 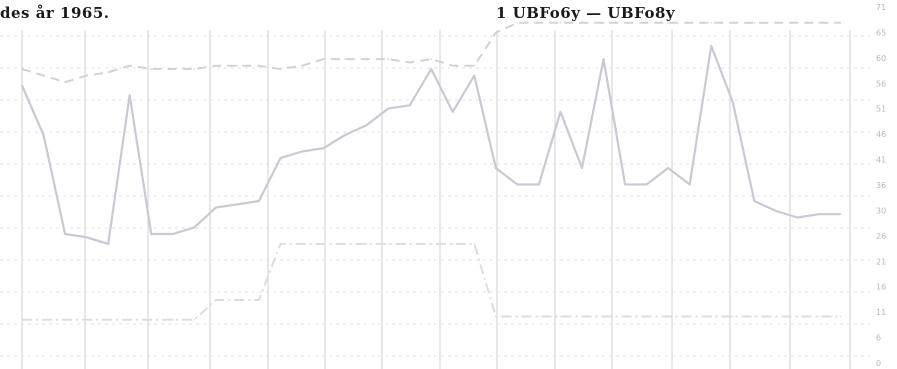 What do you see at coordinates (881, 83) in the screenshot?
I see `y-tick-label: 56` at bounding box center [881, 83].